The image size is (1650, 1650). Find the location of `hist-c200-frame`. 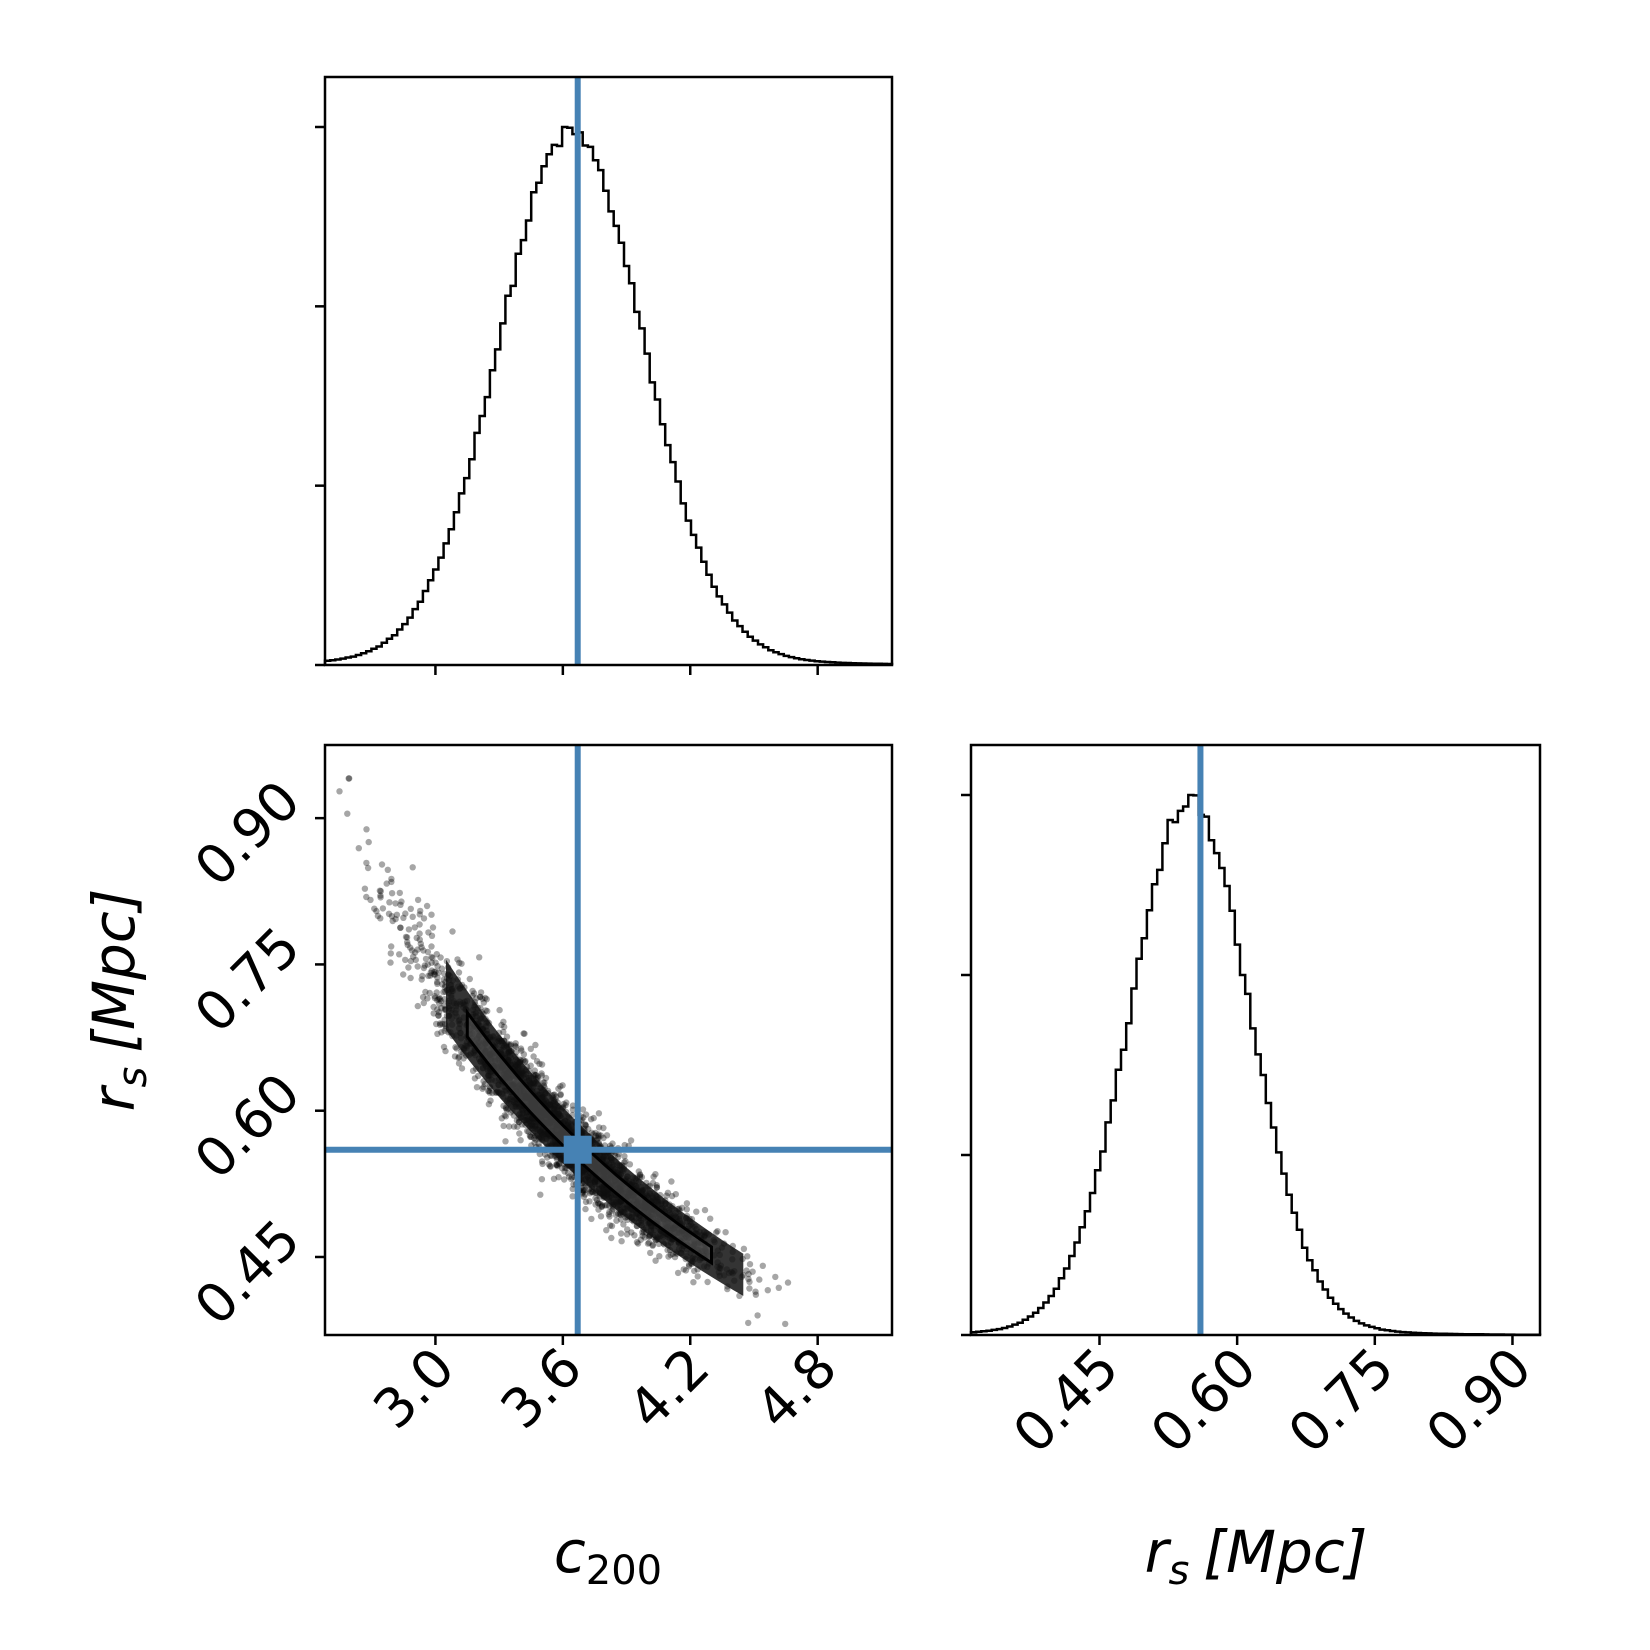

hist-c200-frame is located at coordinates (608, 371).